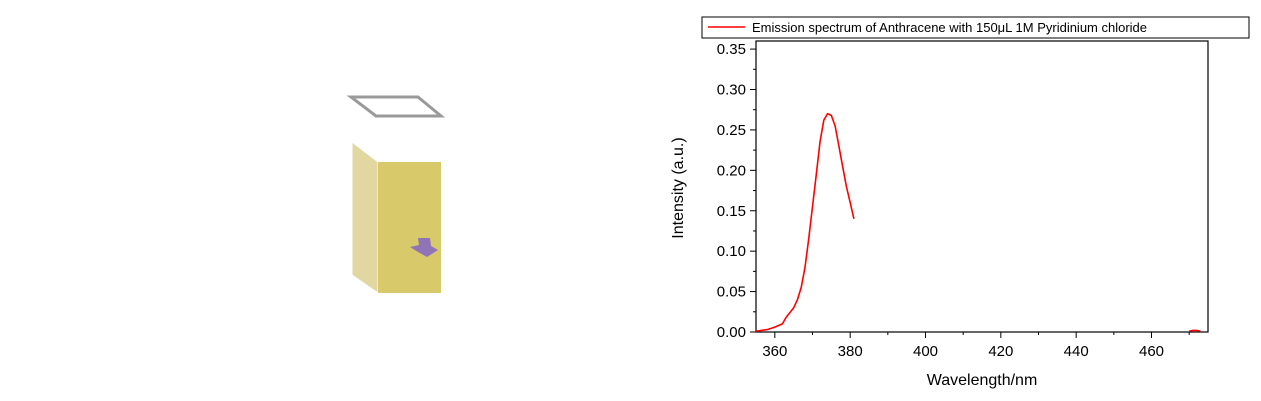  I want to click on y-tick-label: 0.20, so click(731, 170).